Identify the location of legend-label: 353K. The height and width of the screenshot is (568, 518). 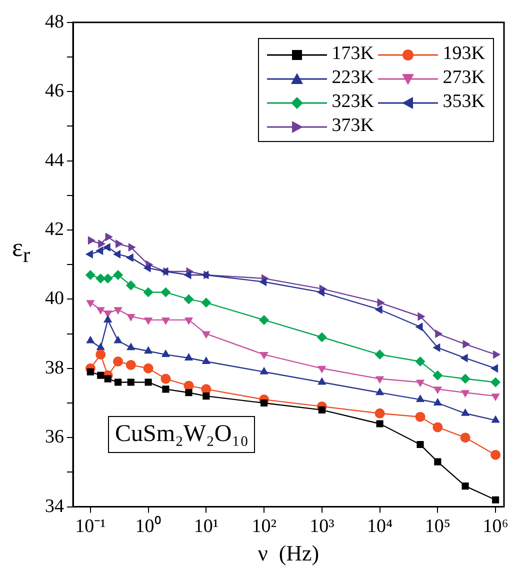
(463, 101).